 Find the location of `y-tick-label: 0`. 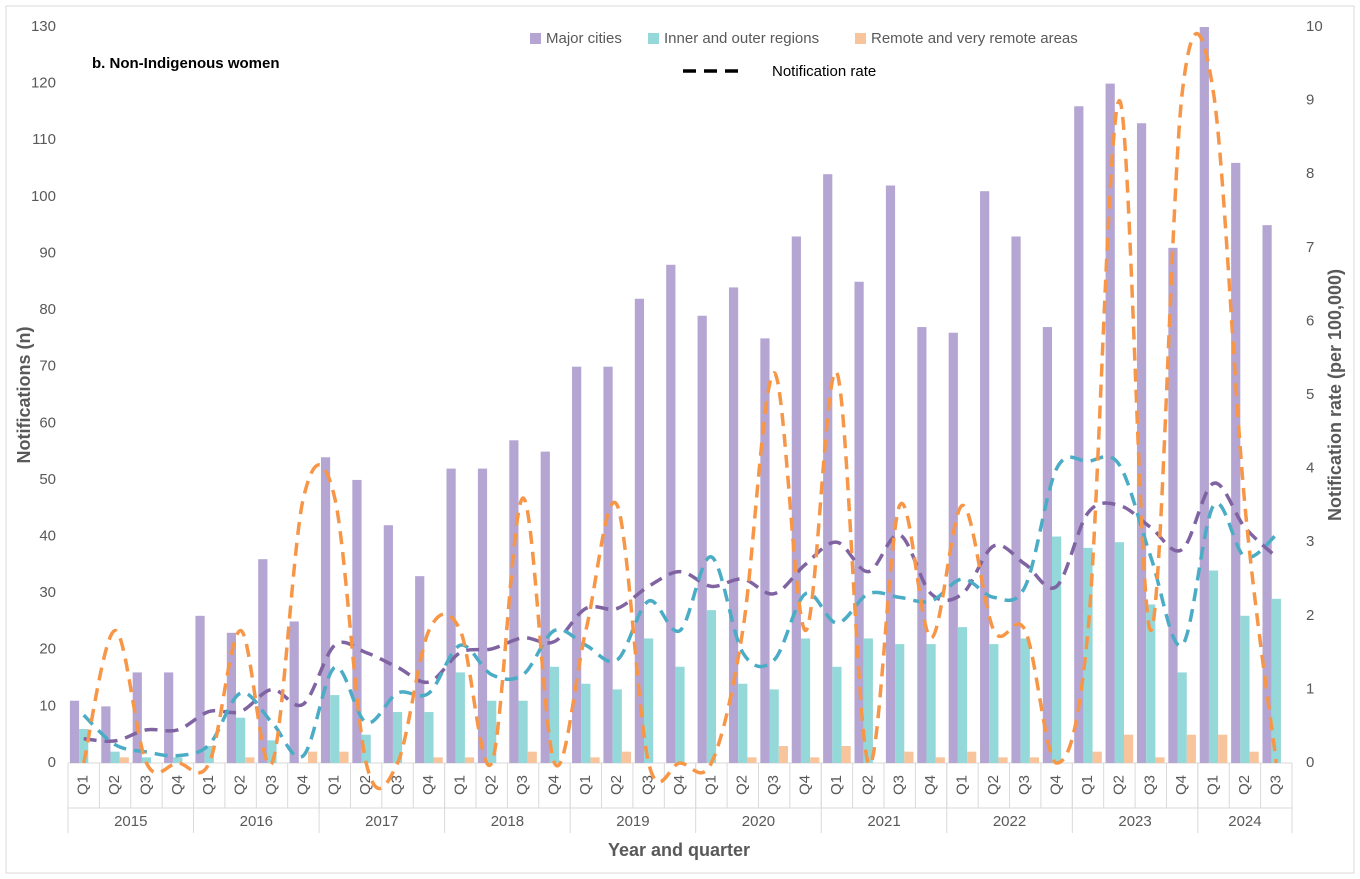

y-tick-label: 0 is located at coordinates (52, 762).